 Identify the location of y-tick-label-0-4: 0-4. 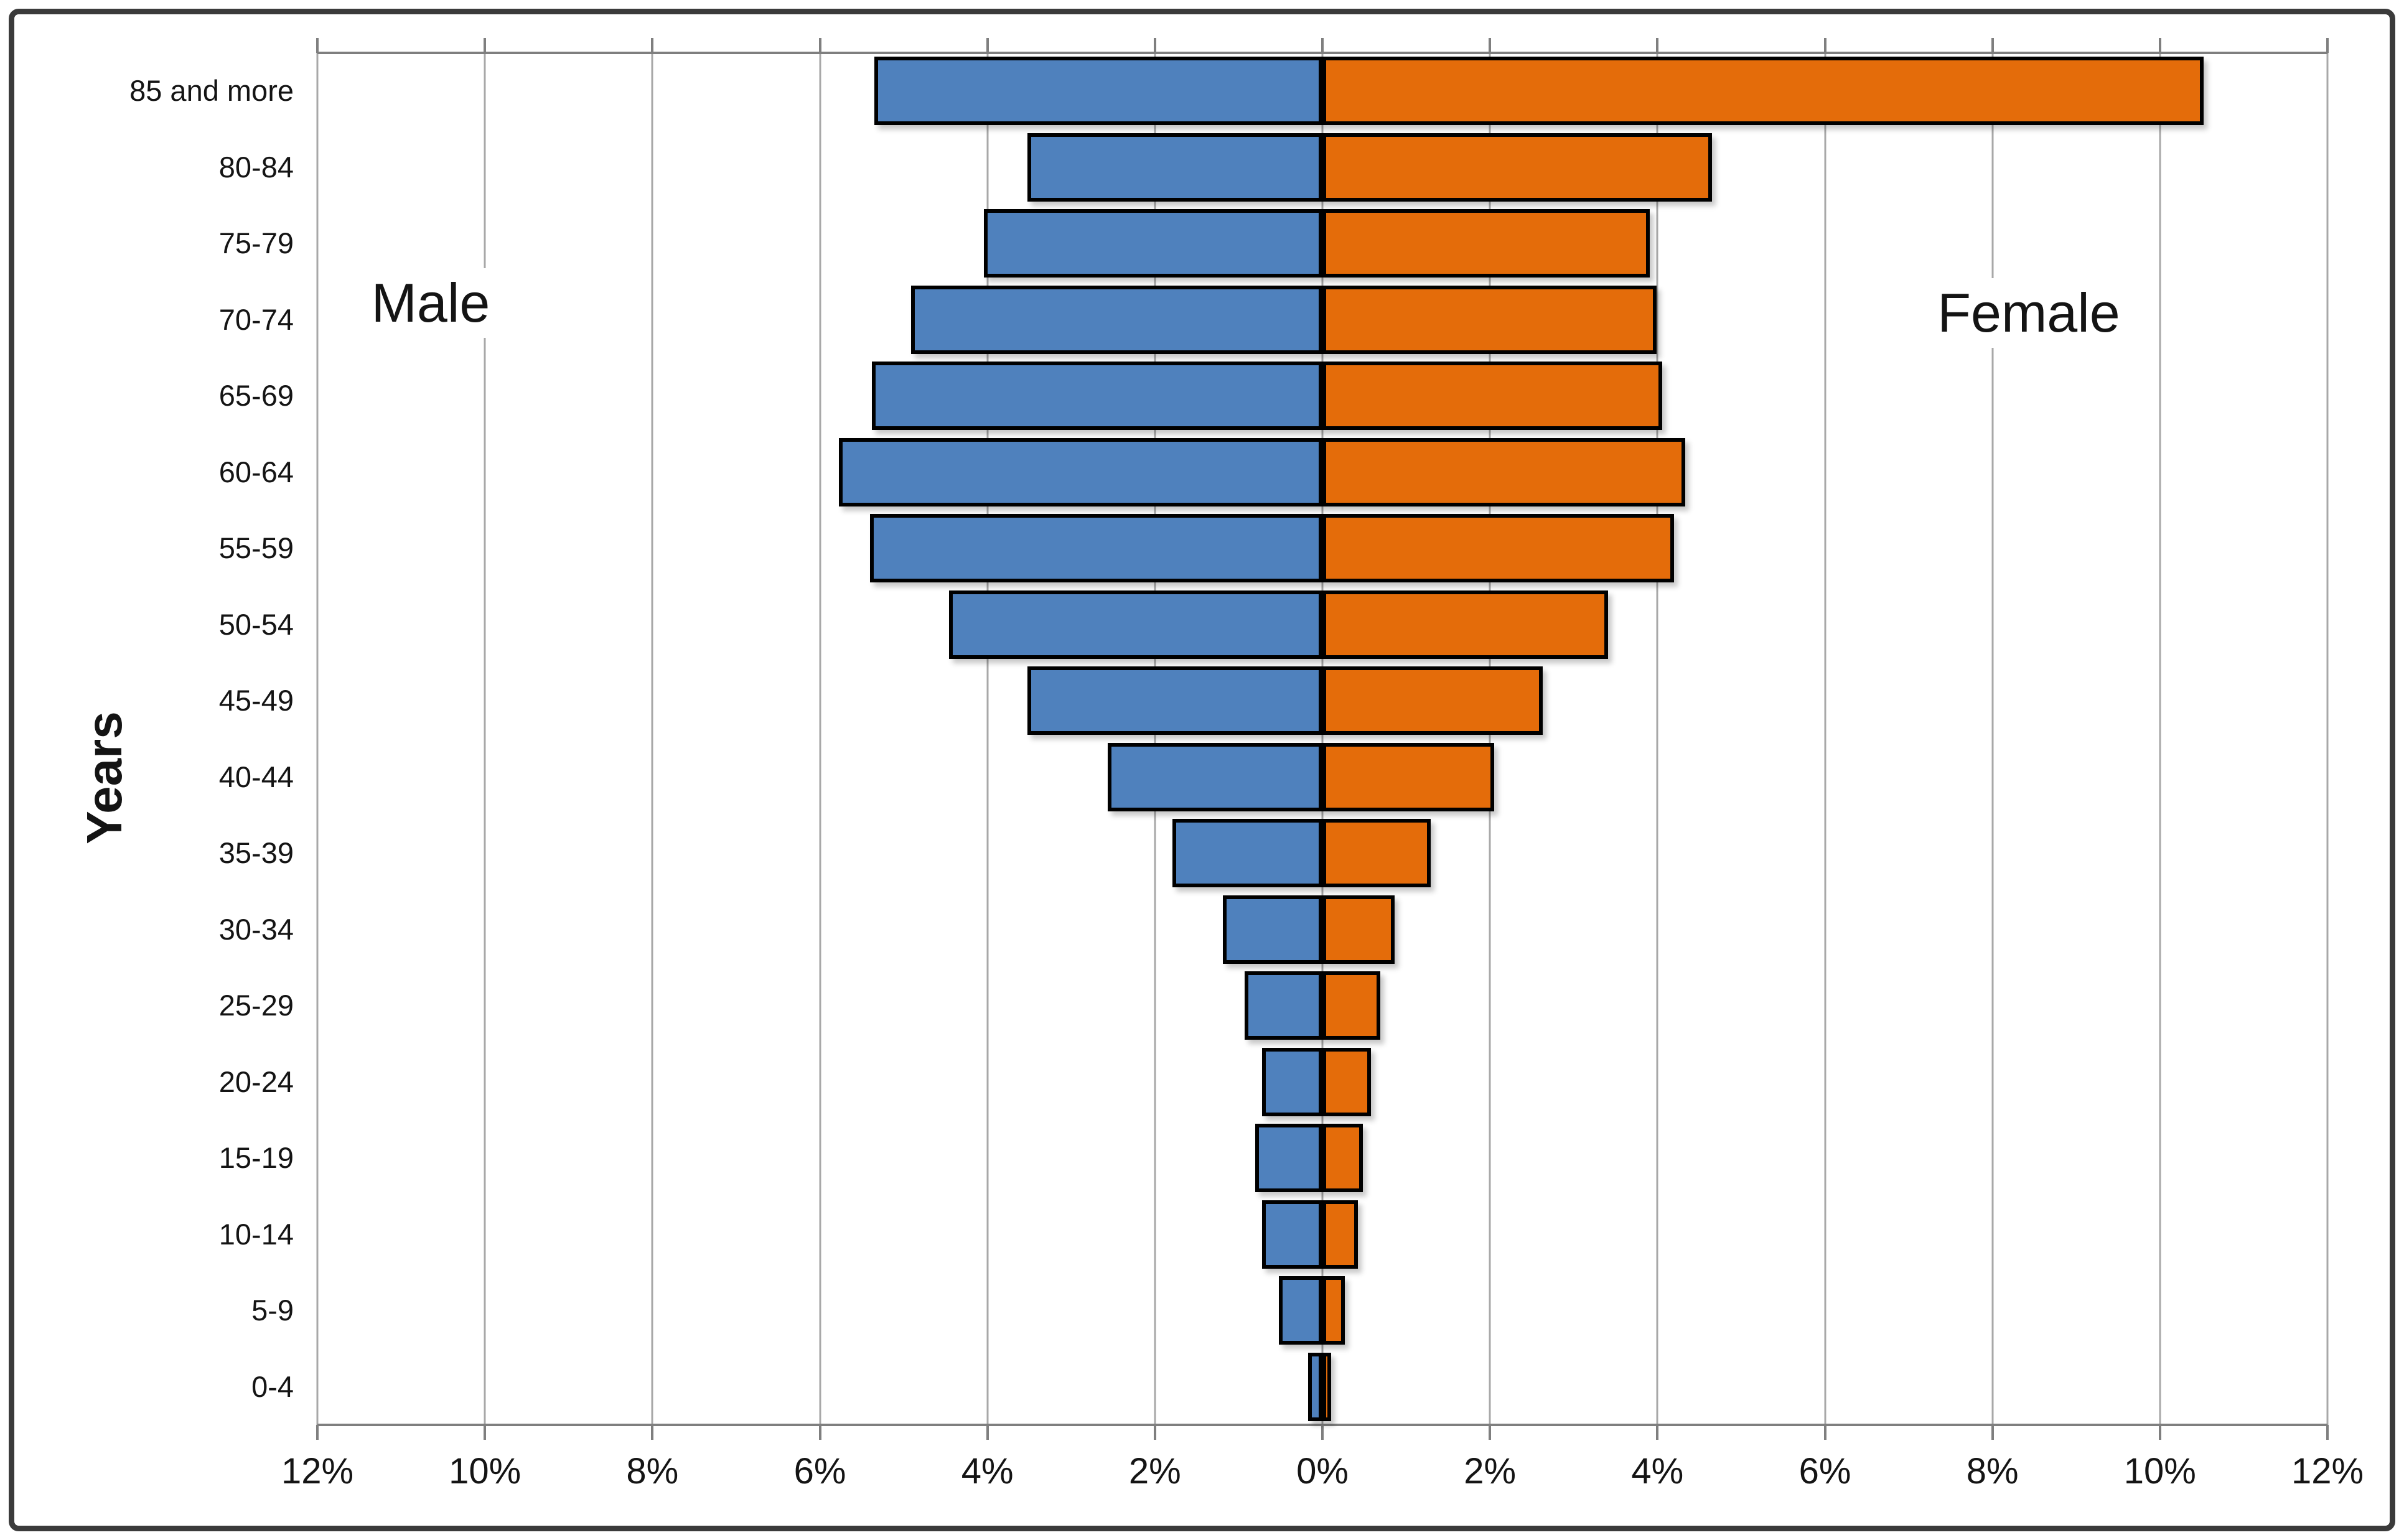
(272, 1386).